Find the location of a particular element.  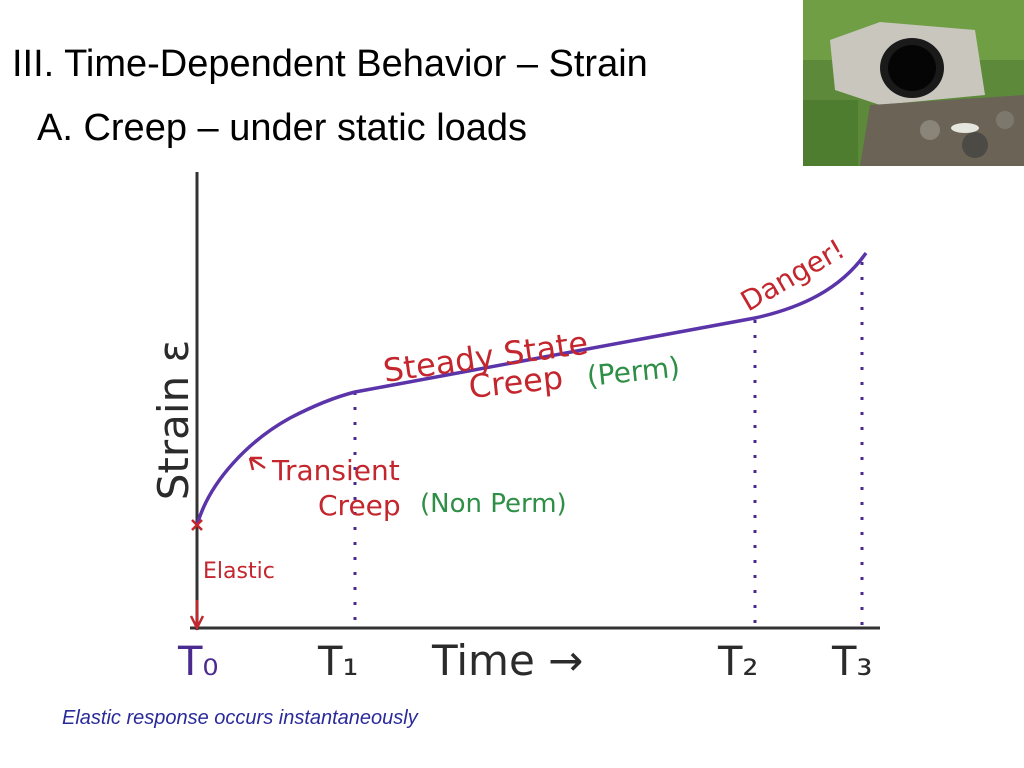

slide-title: III. Time-Dependent Behavior – Strain is located at coordinates (330, 64).